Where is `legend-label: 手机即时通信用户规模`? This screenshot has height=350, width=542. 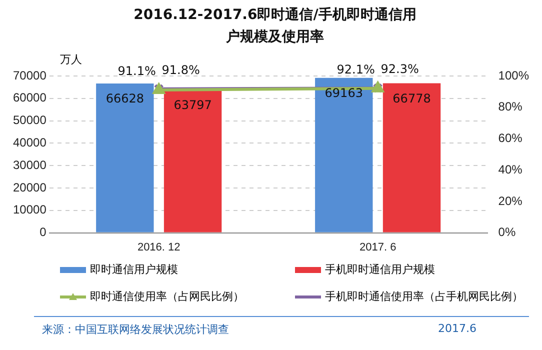
legend-label: 手机即时通信用户规模 is located at coordinates (380, 269).